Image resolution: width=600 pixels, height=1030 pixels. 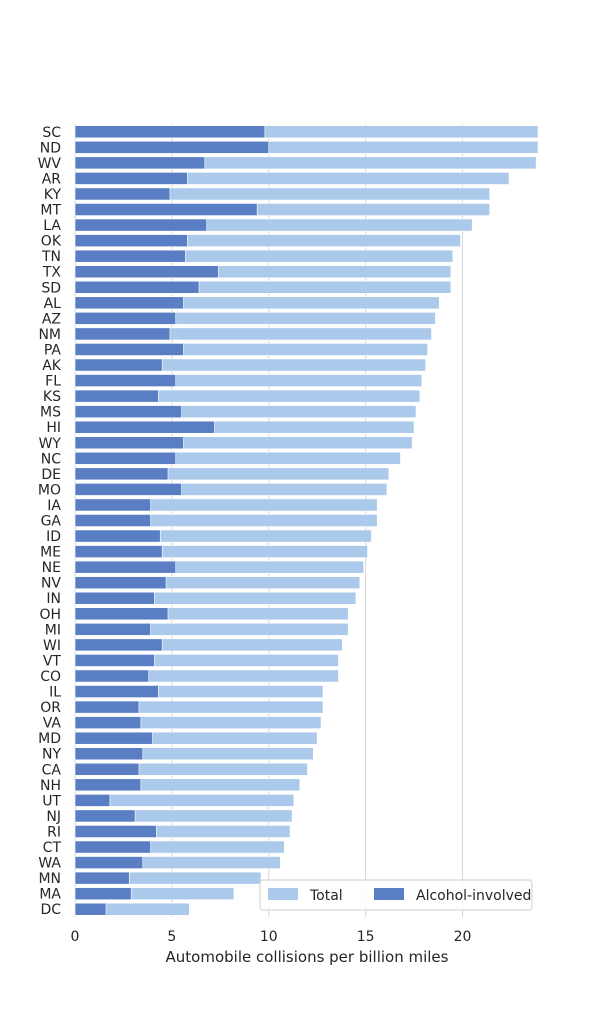 What do you see at coordinates (121, 614) in the screenshot?
I see `bar-alcohol-involved-oh` at bounding box center [121, 614].